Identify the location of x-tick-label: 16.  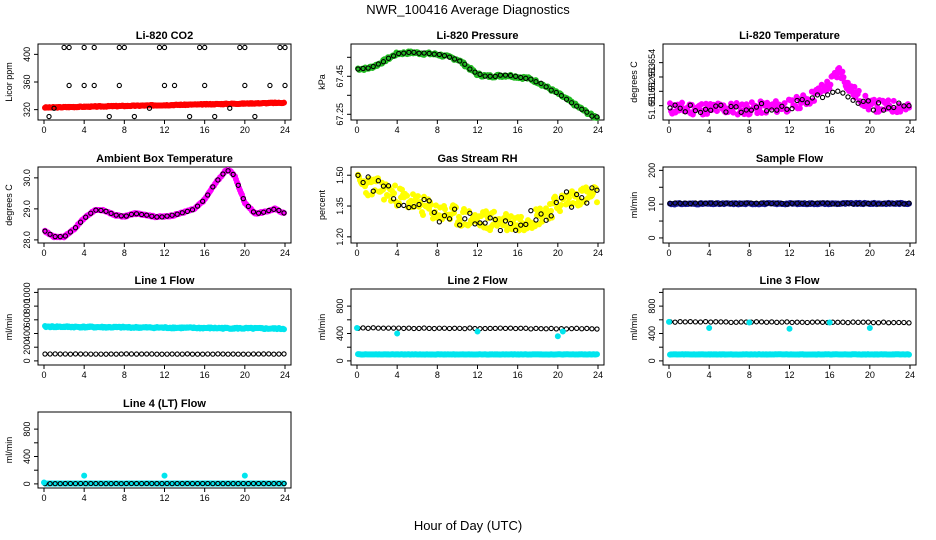
(518, 253).